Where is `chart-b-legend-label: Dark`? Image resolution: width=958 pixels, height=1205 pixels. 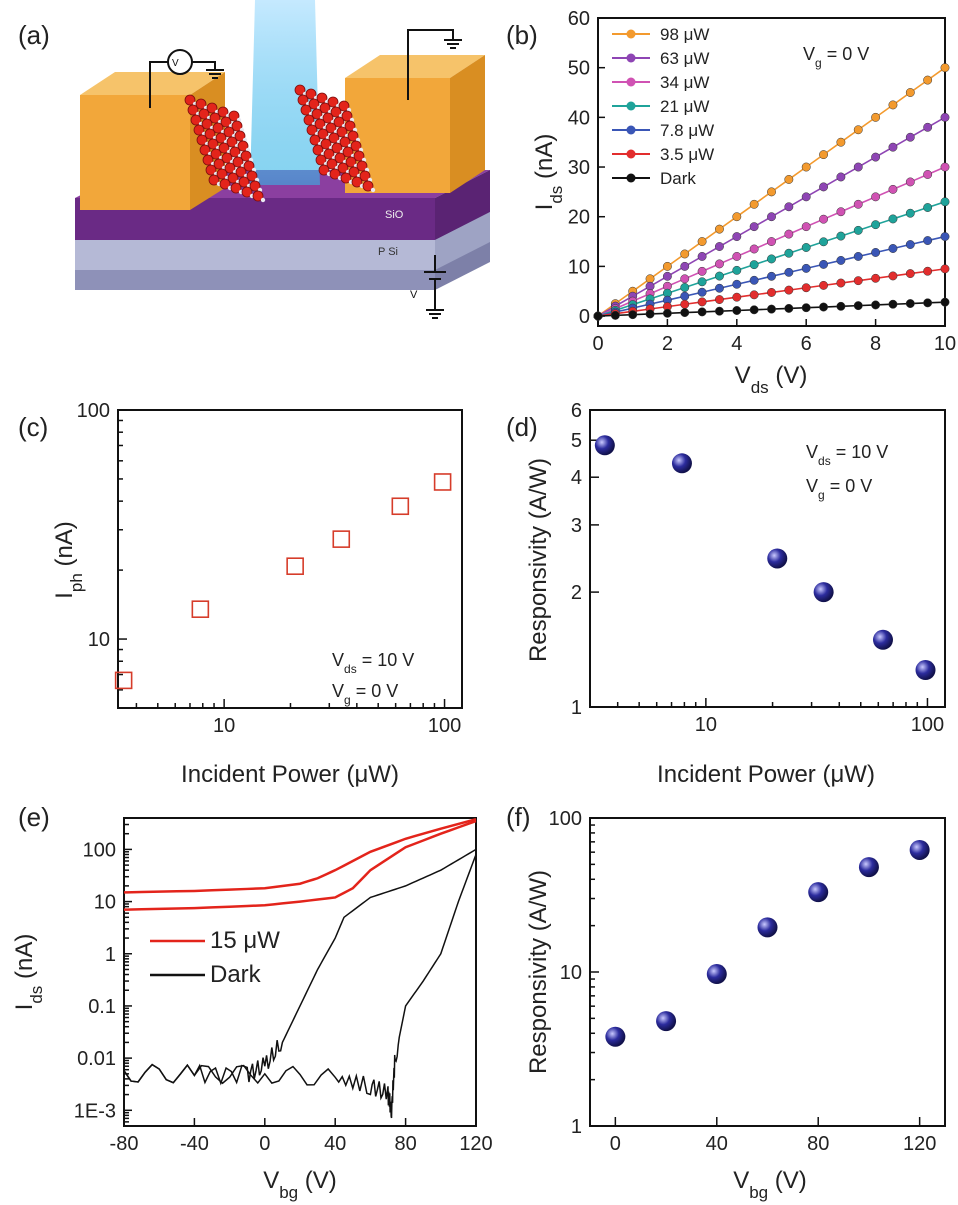 chart-b-legend-label: Dark is located at coordinates (678, 178).